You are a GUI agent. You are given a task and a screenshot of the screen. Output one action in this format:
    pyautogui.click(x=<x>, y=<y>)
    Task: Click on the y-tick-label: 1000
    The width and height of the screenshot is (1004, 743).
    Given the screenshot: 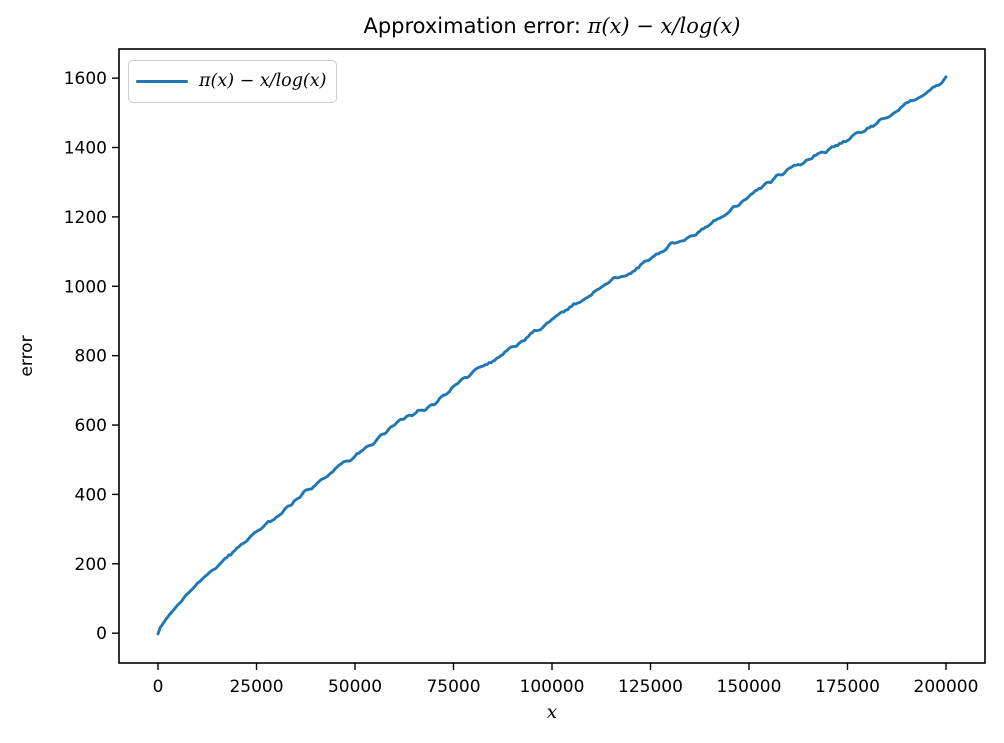 What is the action you would take?
    pyautogui.click(x=85, y=287)
    